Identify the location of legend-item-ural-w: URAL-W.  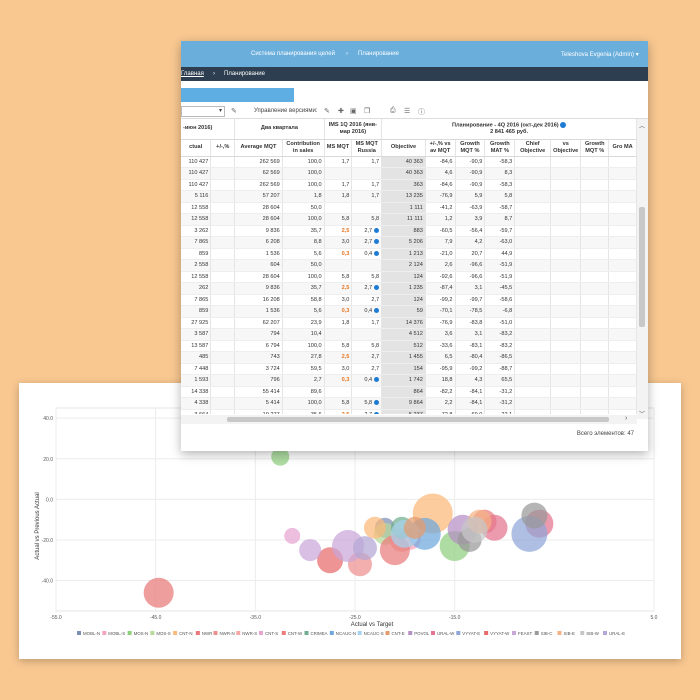
(446, 633).